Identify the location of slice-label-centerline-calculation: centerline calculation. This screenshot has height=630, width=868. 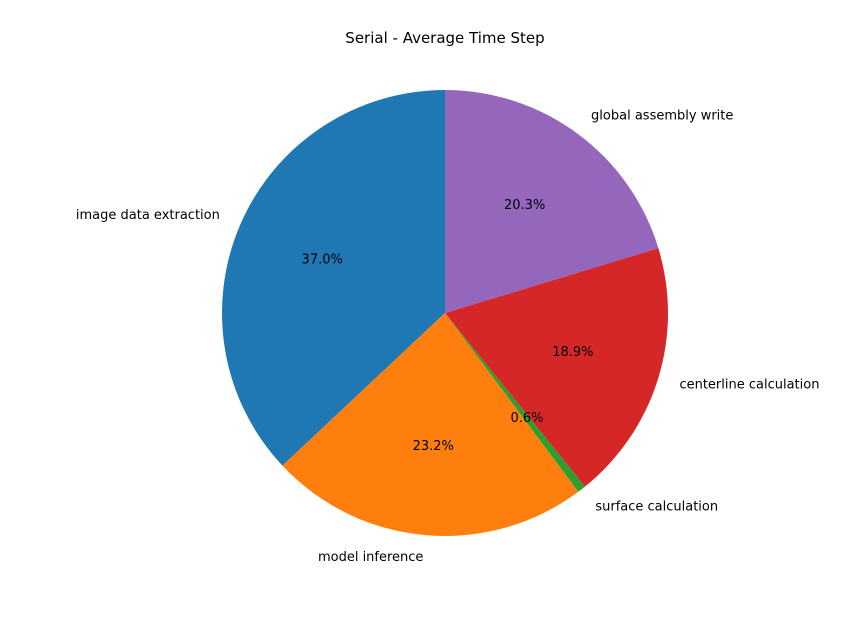
(749, 385).